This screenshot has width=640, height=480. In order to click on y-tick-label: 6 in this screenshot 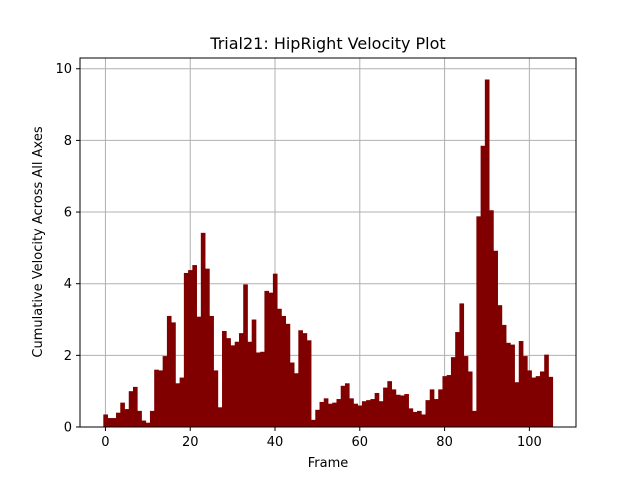, I will do `click(68, 213)`.